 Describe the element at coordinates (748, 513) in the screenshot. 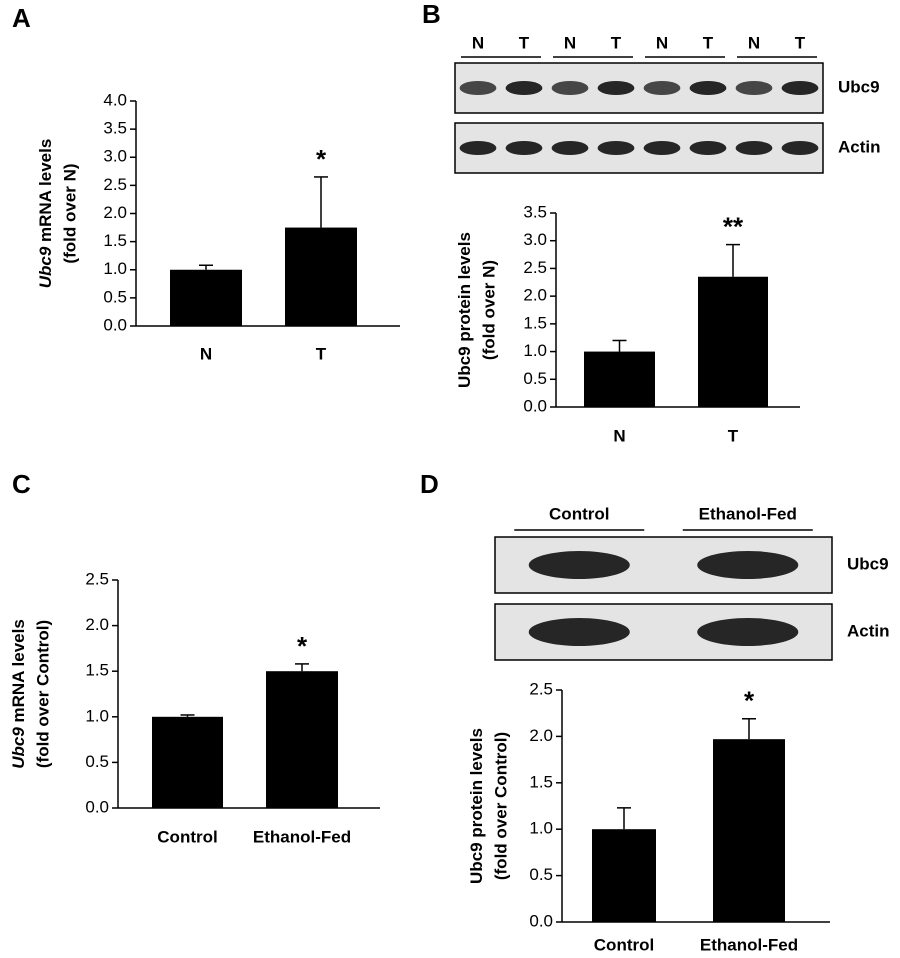

I see `group-label: Ethanol-Fed` at that location.